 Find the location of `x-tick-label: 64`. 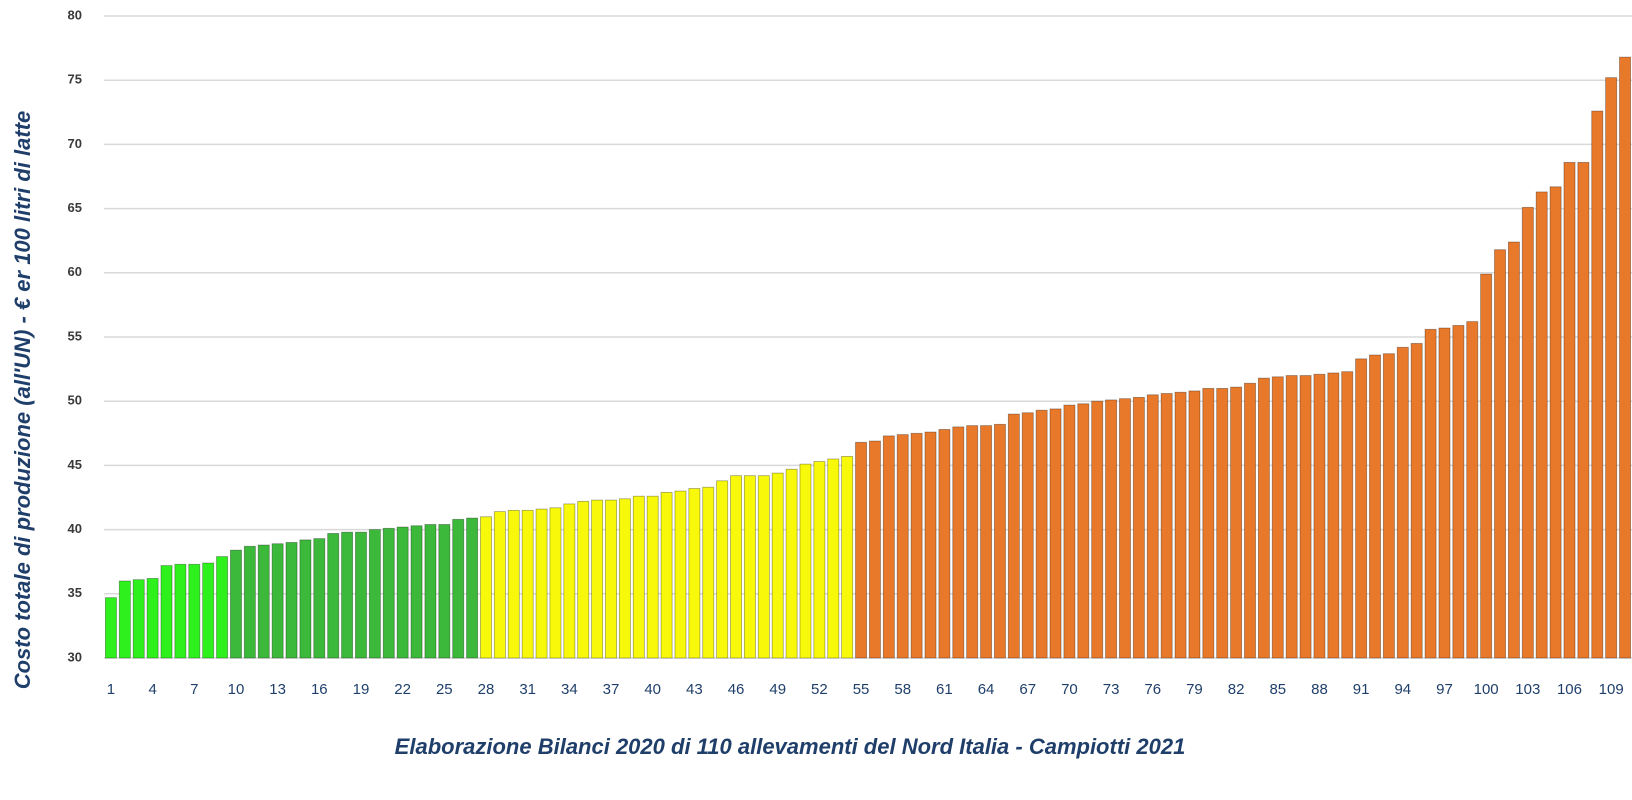

x-tick-label: 64 is located at coordinates (986, 689).